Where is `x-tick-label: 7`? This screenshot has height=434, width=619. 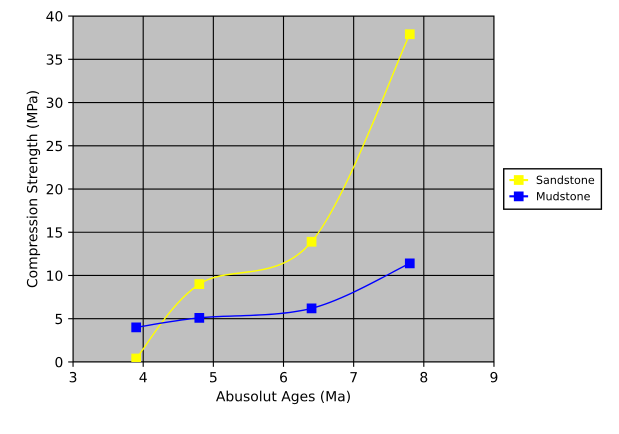 x-tick-label: 7 is located at coordinates (353, 377).